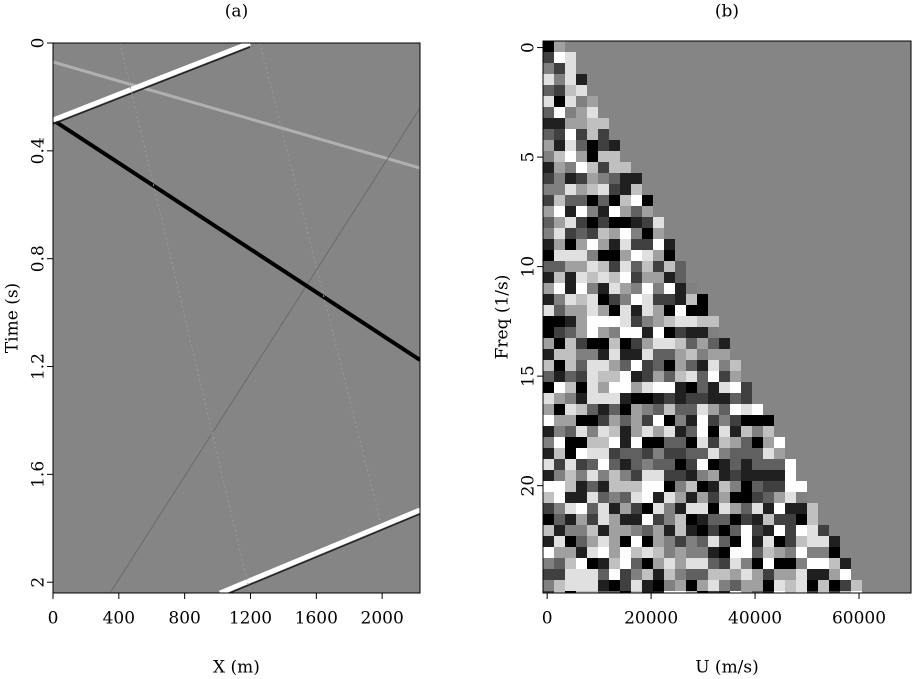  Describe the element at coordinates (39, 366) in the screenshot. I see `y-tick-label: 1.2` at that location.